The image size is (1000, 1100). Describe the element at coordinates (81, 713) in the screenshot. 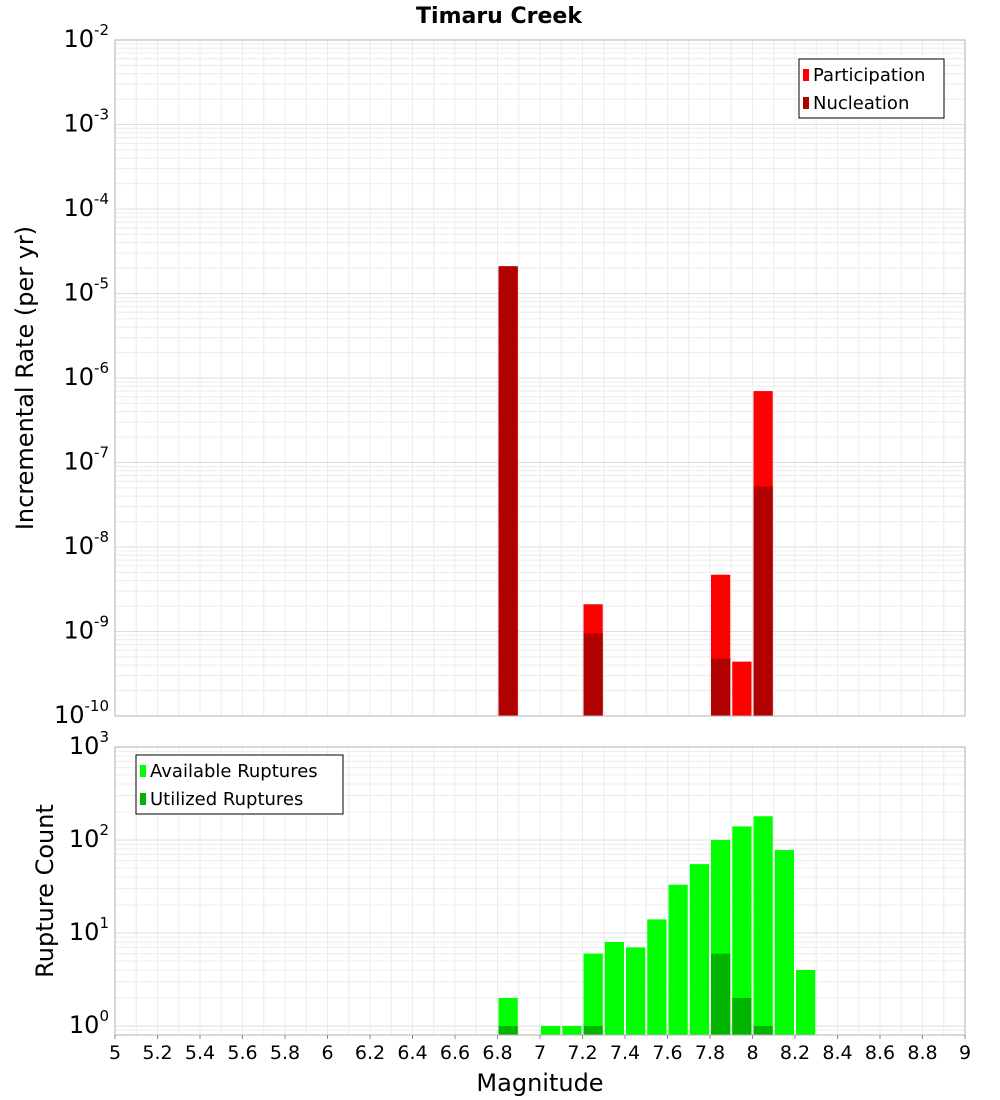

I see `y-tick-label: 10⁻¹⁰` at that location.